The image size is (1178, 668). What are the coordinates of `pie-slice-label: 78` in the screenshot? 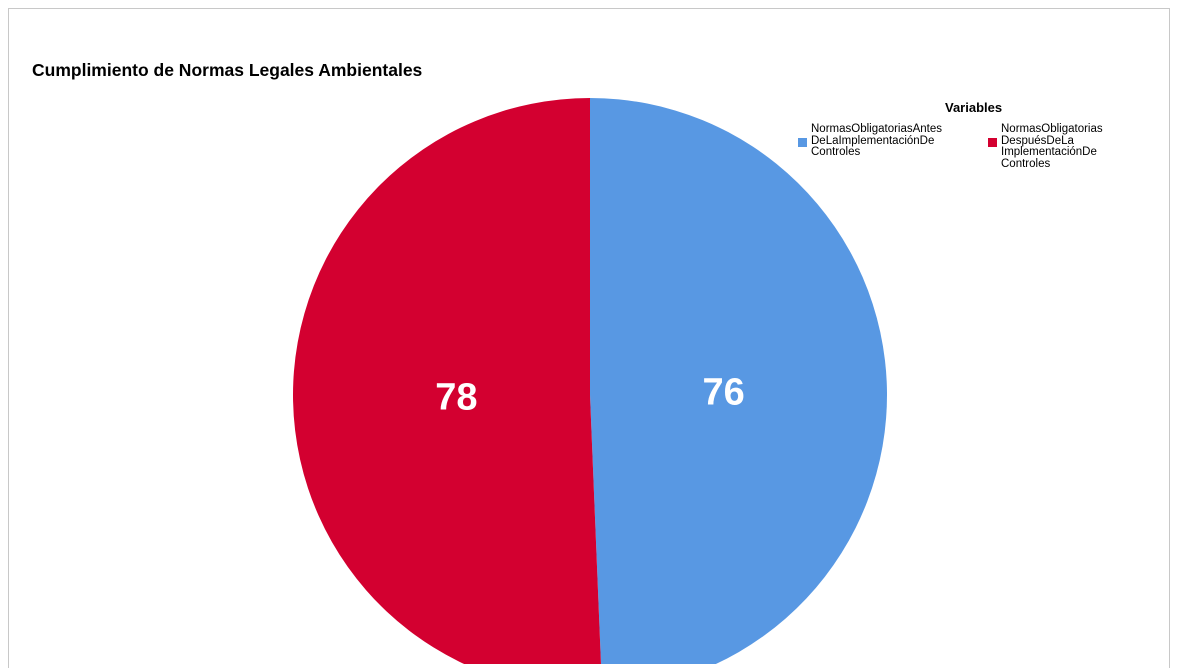 It's located at (456, 398).